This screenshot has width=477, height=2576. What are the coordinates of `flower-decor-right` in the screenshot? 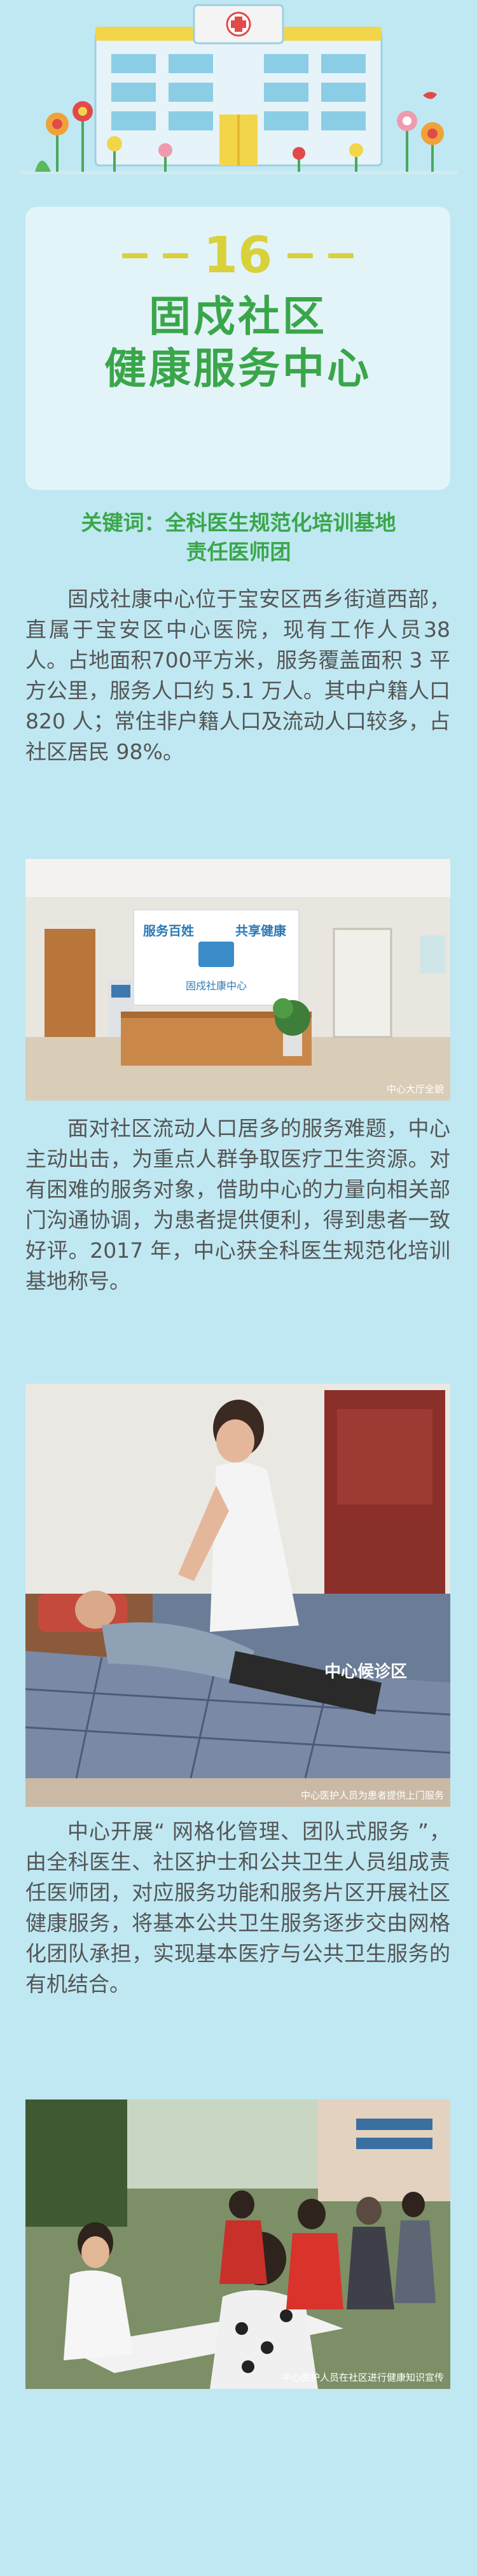 It's located at (368, 132).